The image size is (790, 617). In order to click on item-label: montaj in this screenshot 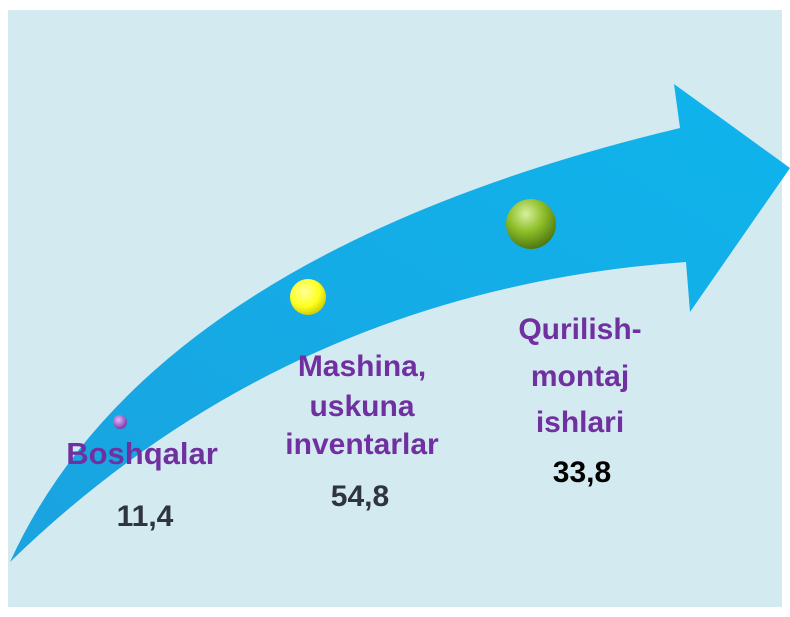, I will do `click(580, 376)`.